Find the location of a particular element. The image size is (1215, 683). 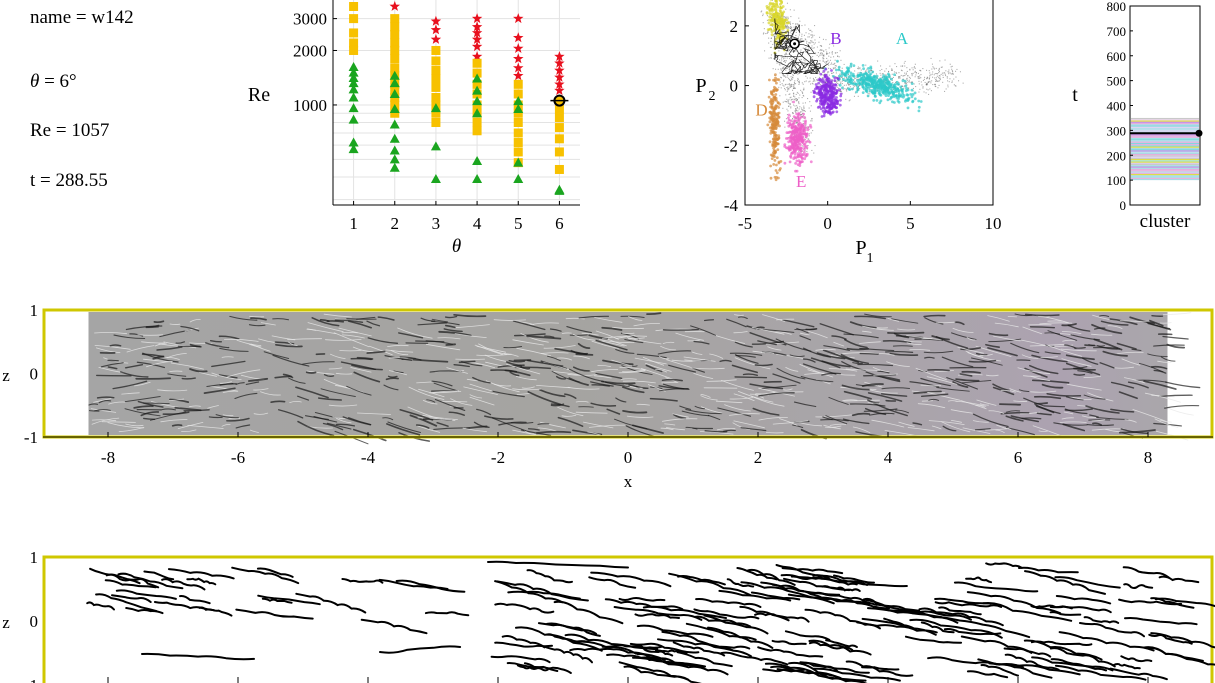

x-axis-label: cluster is located at coordinates (1165, 221).